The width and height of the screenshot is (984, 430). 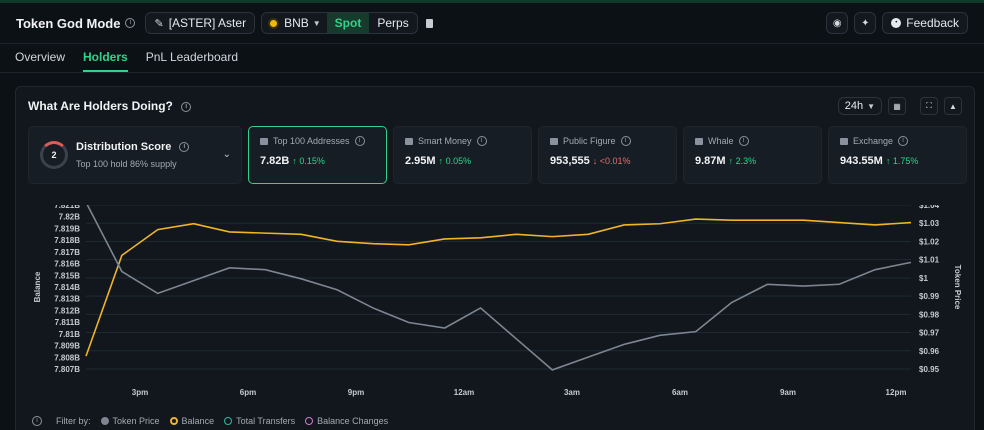 I want to click on x-tick-label: 12am, so click(x=464, y=392).